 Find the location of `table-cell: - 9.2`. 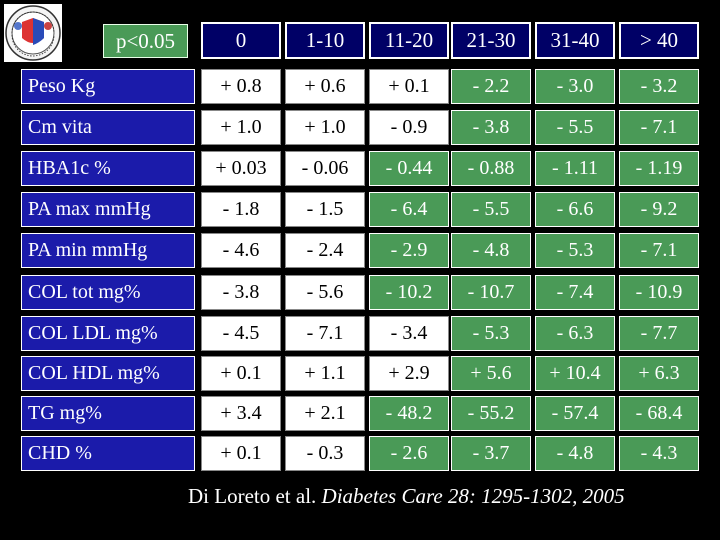

table-cell: - 9.2 is located at coordinates (659, 209).